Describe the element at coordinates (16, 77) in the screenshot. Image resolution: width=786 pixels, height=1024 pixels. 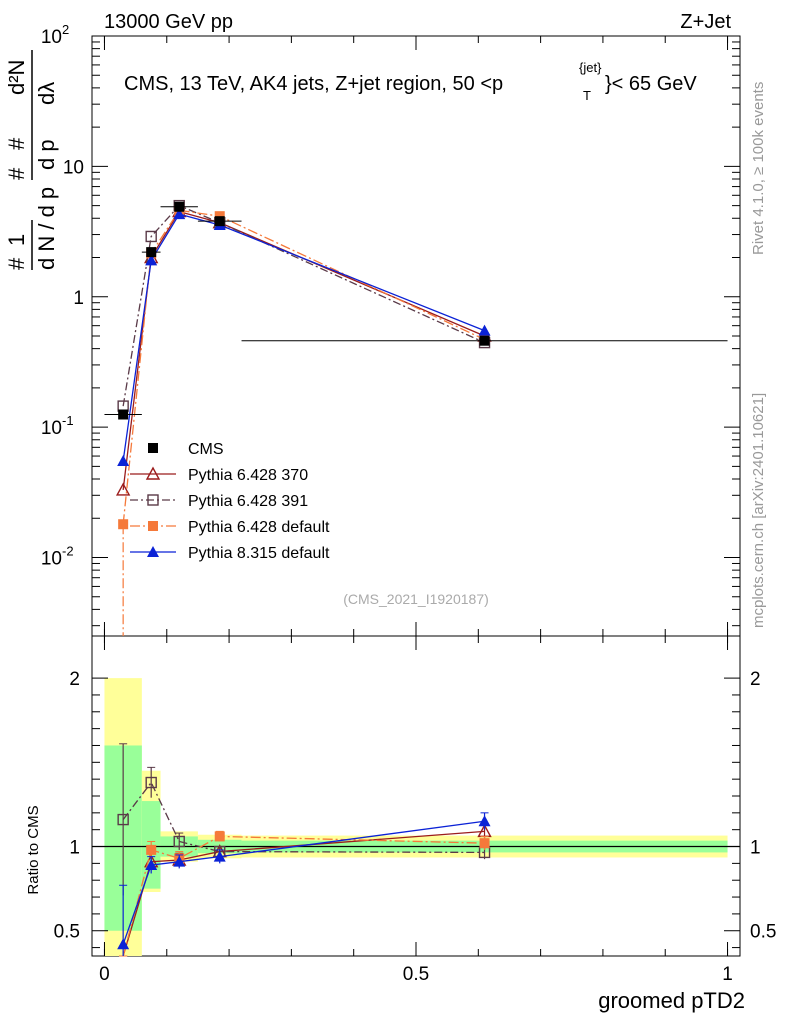
I see `ylabel-num4: d²N` at that location.